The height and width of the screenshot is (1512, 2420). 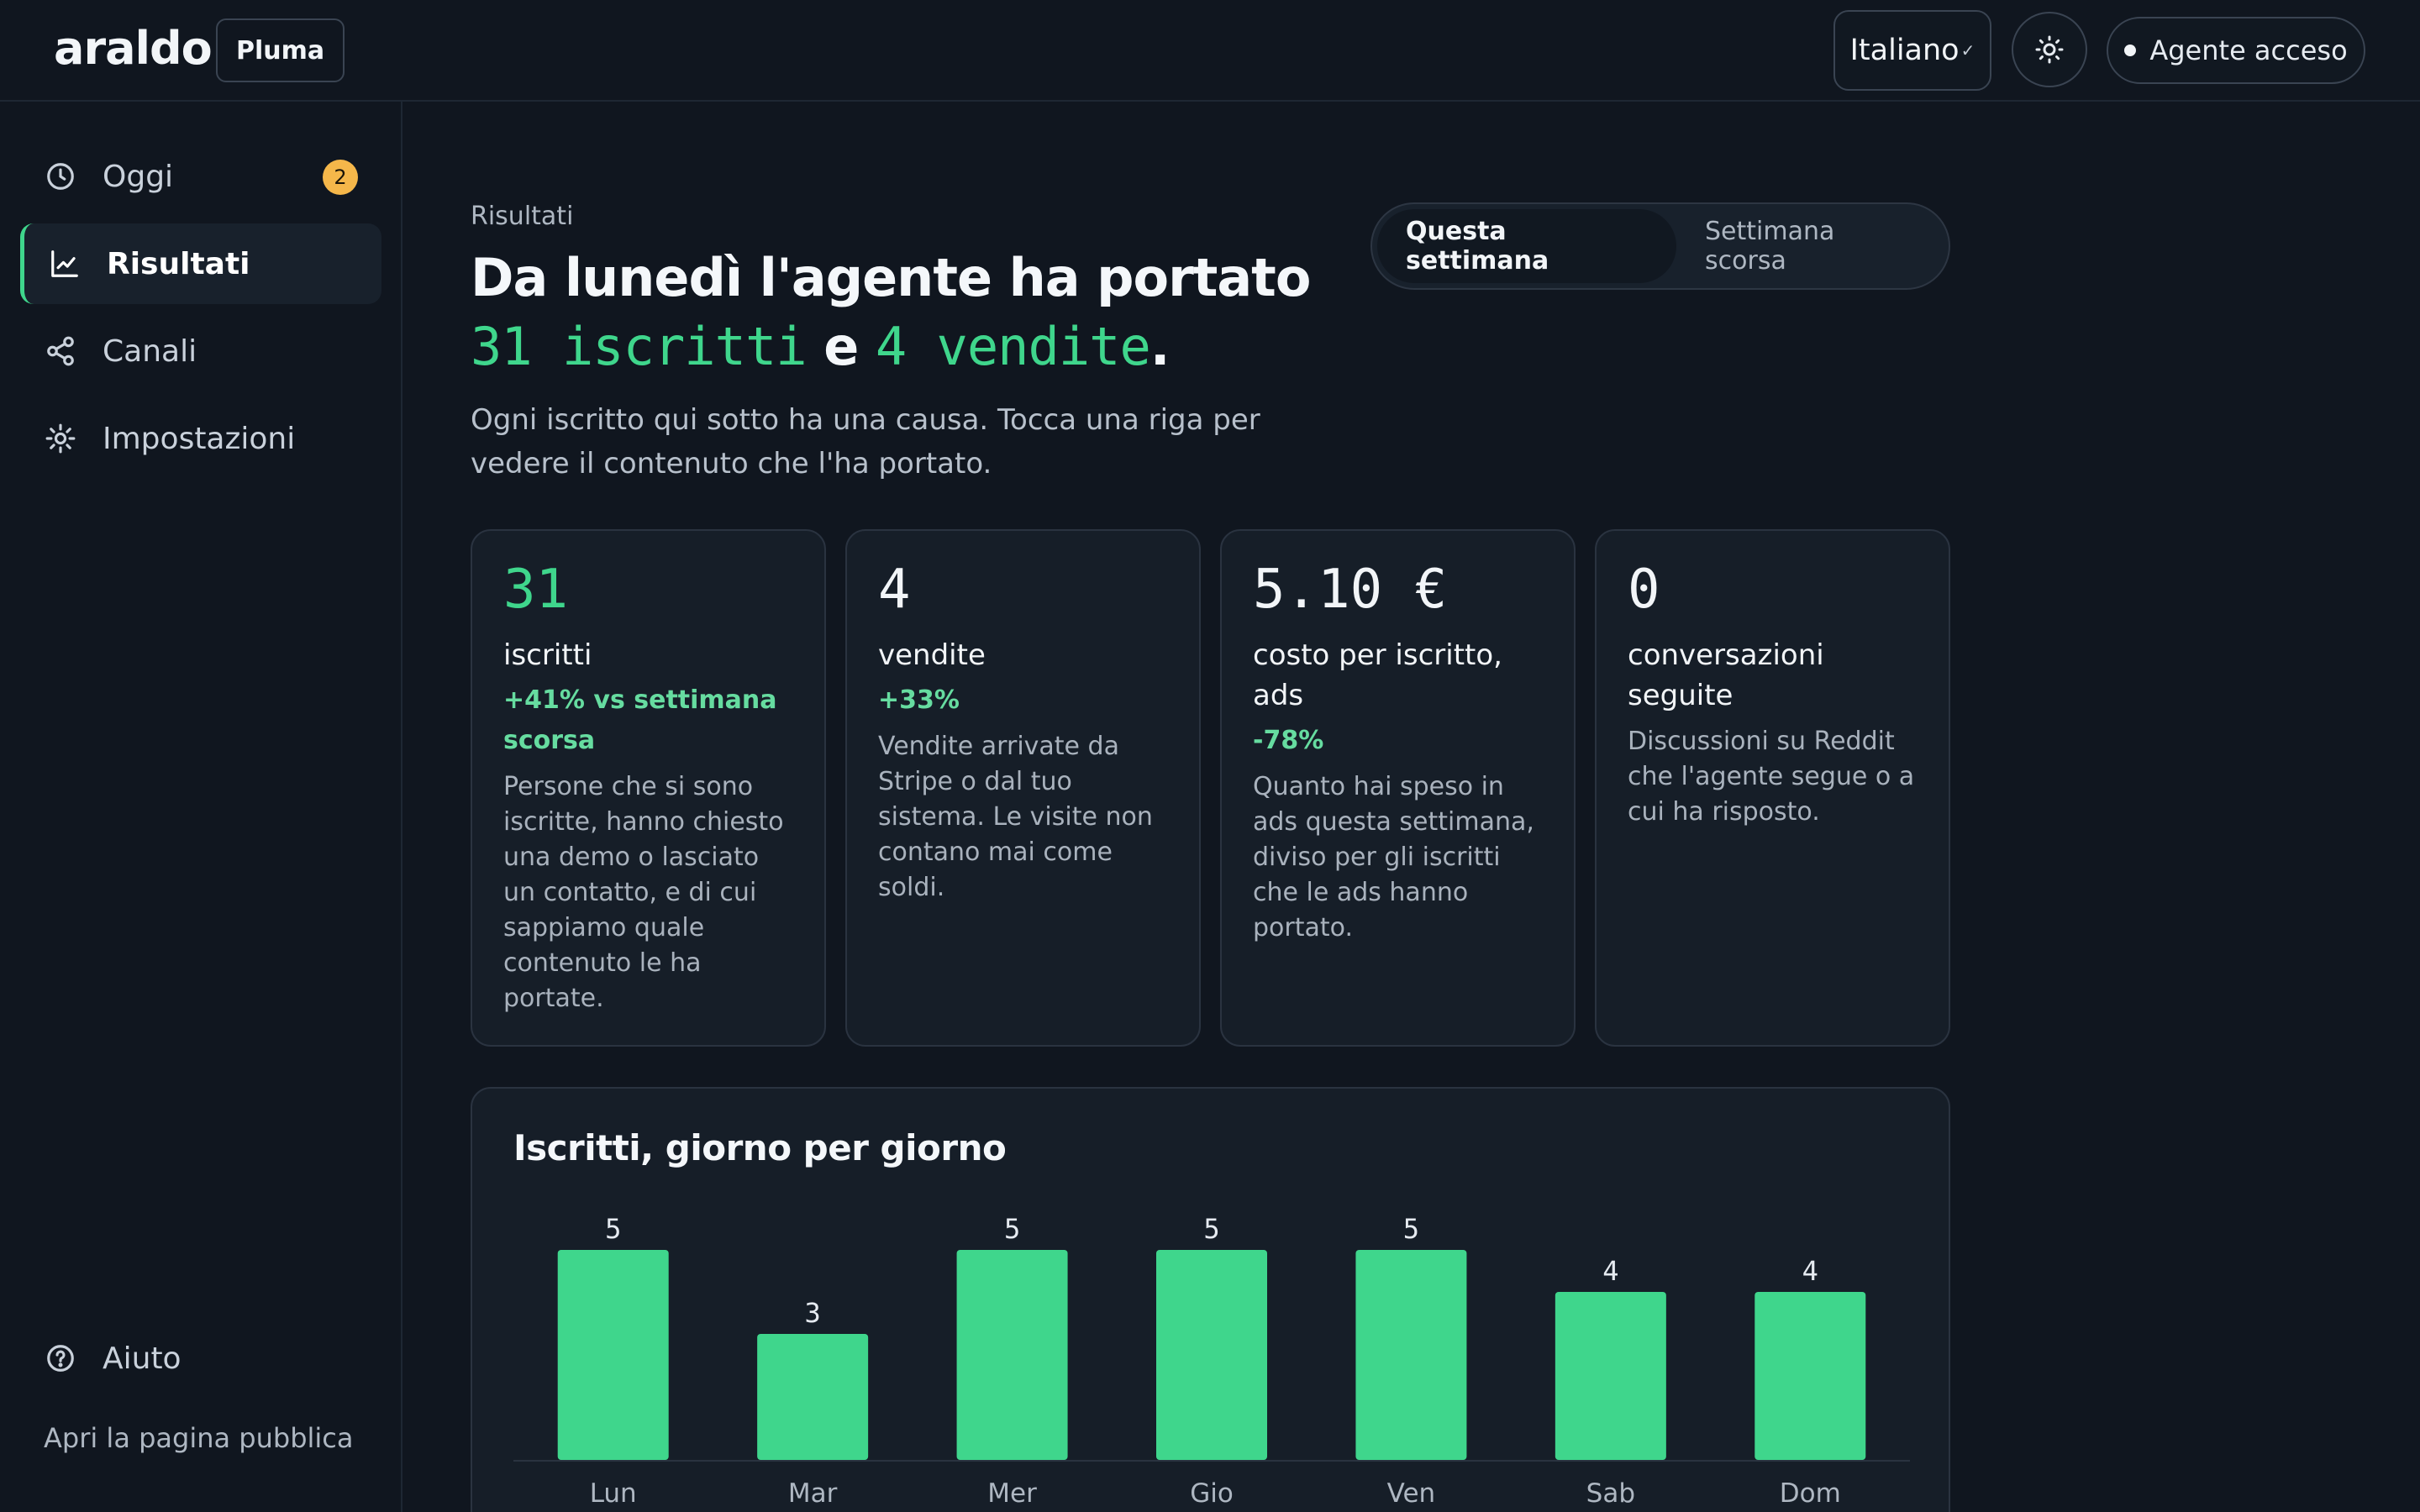 I want to click on sidebar-item-label: Oggi, so click(x=138, y=176).